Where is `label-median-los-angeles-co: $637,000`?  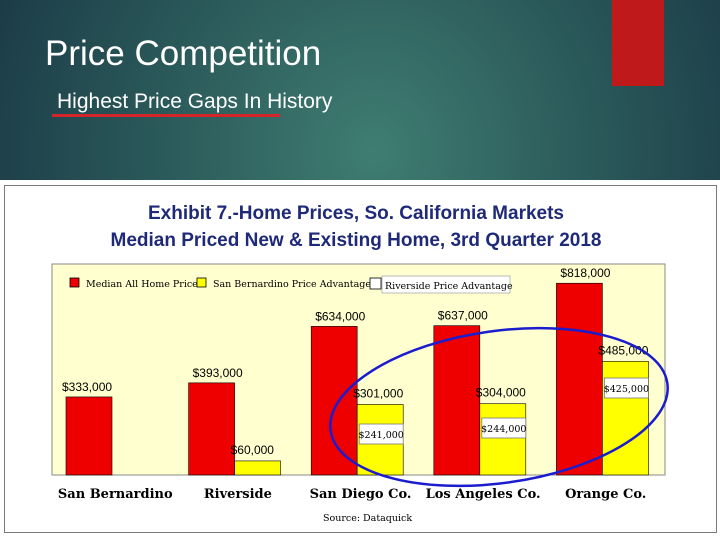 label-median-los-angeles-co: $637,000 is located at coordinates (463, 316).